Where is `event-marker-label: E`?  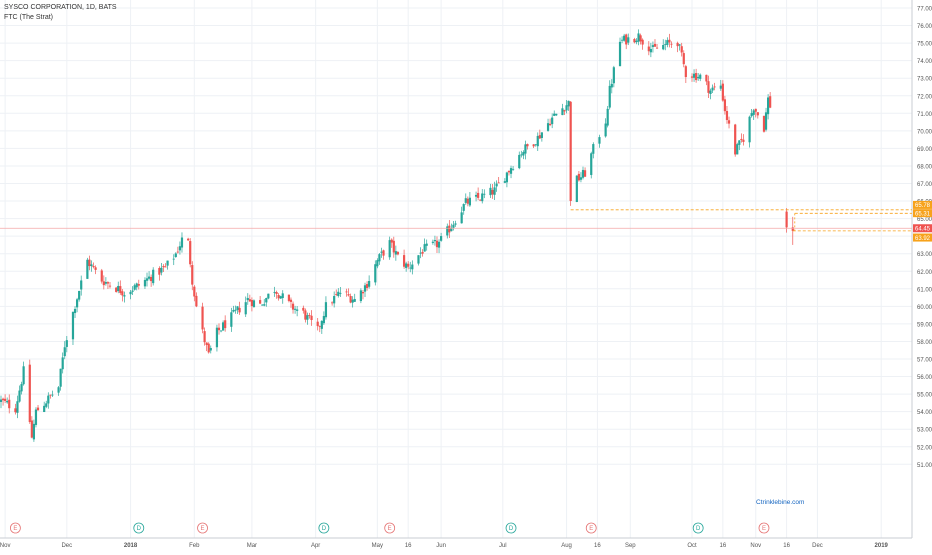
event-marker-label: E is located at coordinates (15, 529).